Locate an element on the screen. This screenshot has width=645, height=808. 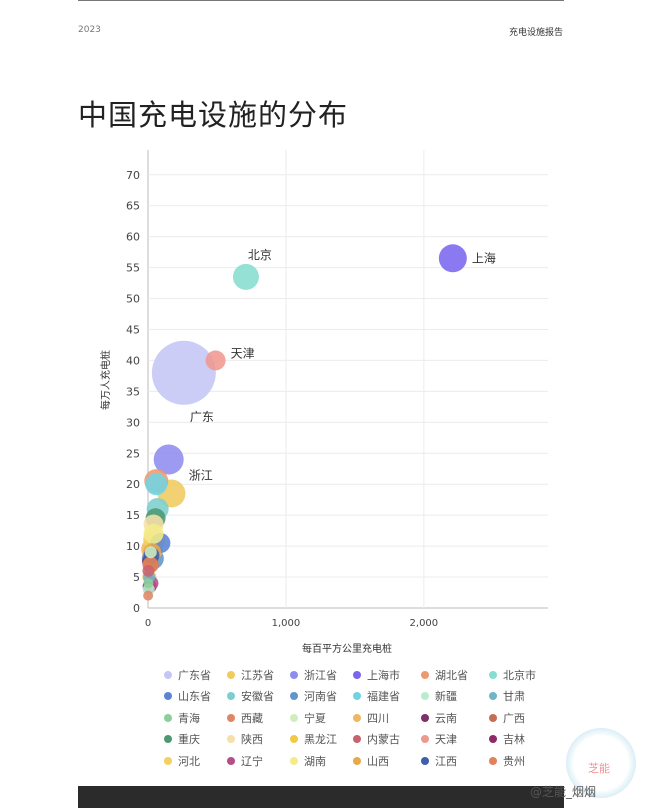
report-year: 2023 is located at coordinates (89, 30).